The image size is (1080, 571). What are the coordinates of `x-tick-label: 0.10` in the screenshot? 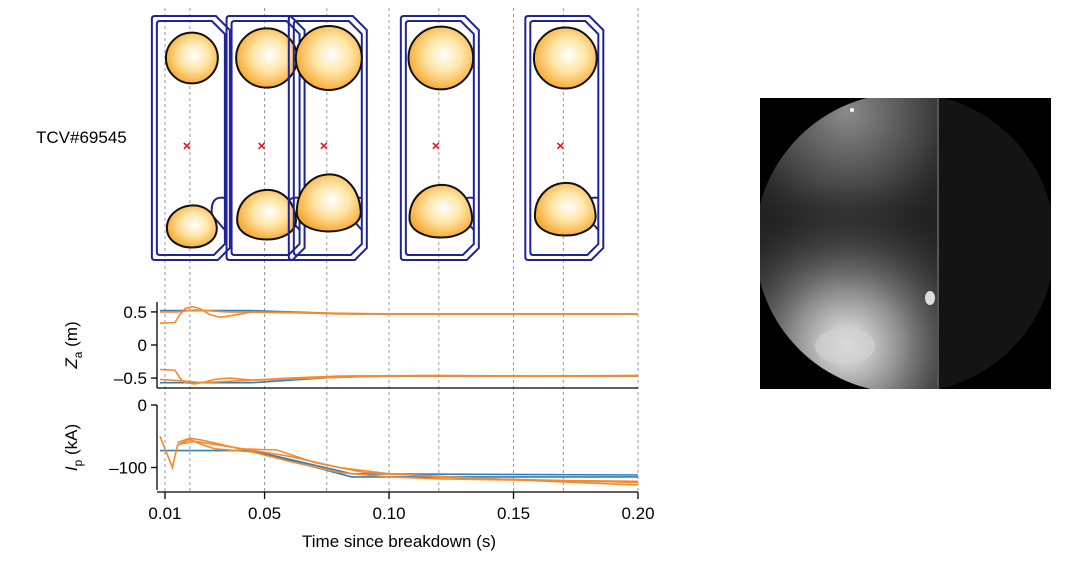 It's located at (388, 513).